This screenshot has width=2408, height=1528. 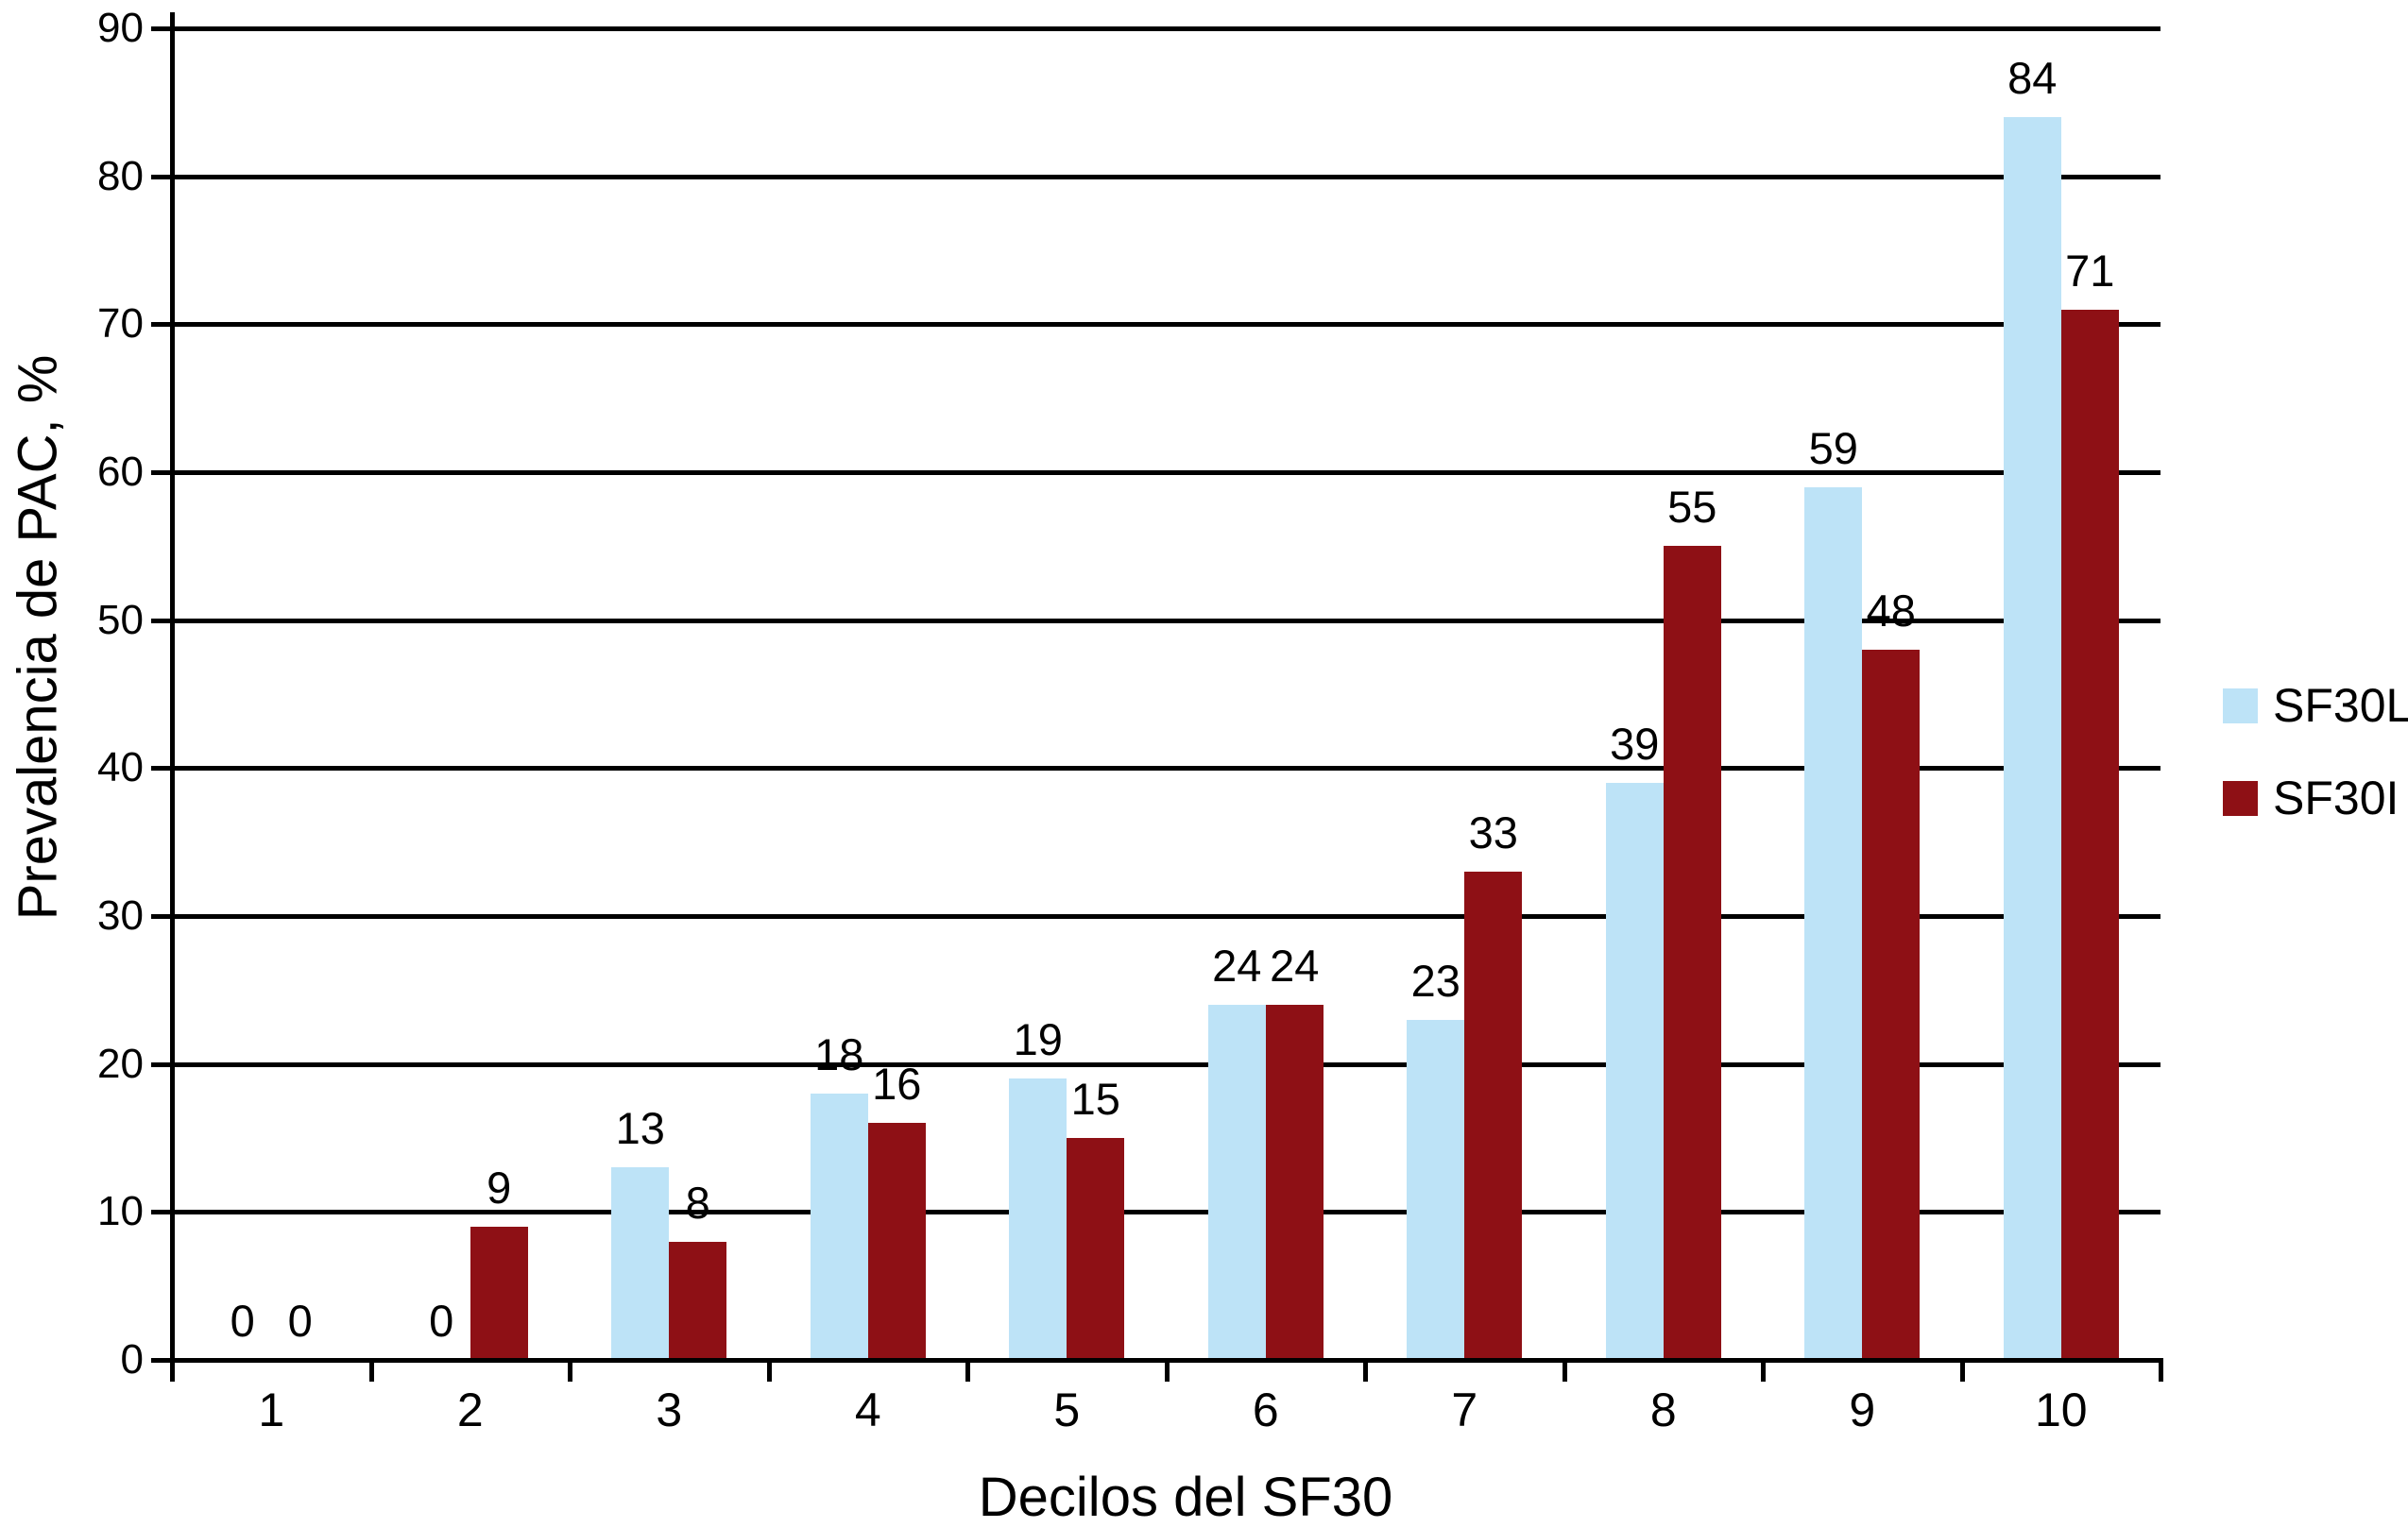 I want to click on bar-value-label-sf30i-decile-3: 8, so click(x=697, y=1202).